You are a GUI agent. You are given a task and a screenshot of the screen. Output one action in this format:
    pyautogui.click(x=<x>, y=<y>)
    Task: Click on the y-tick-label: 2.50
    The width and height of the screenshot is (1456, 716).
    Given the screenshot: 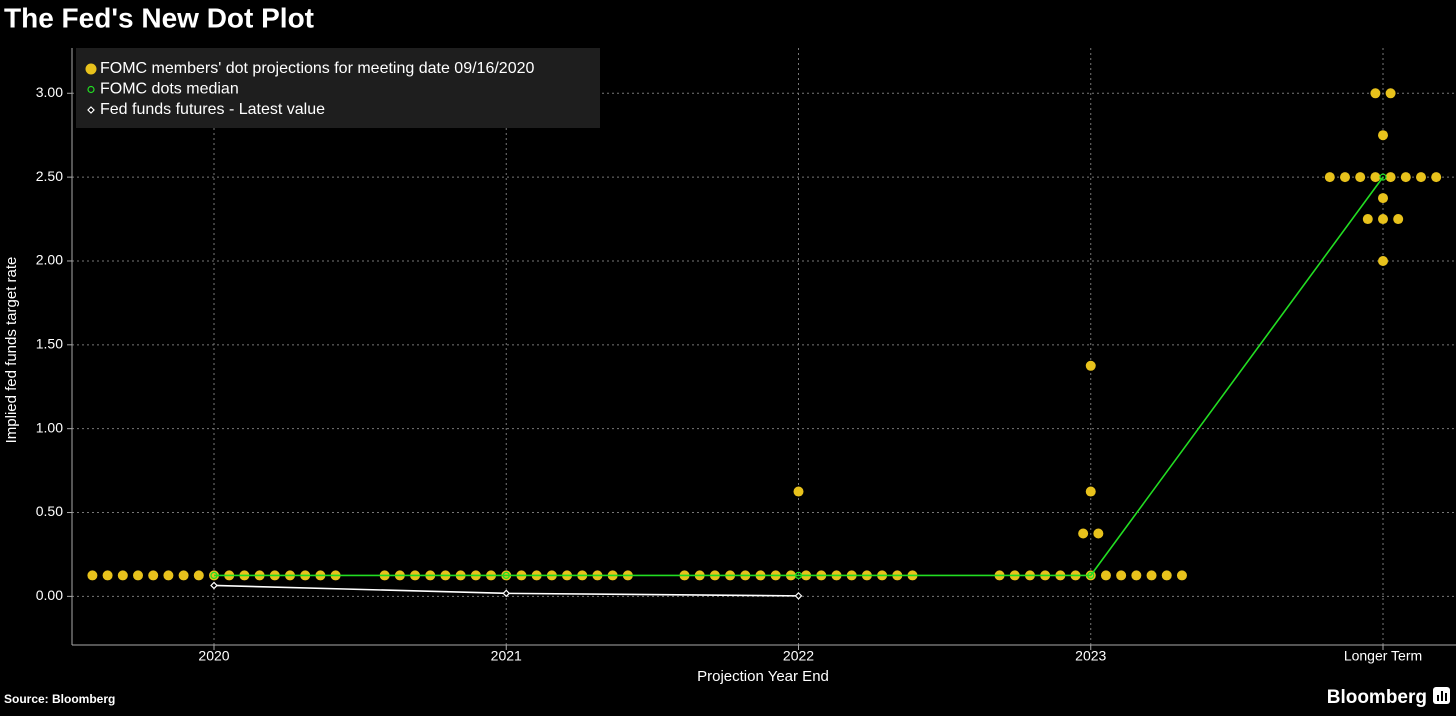 What is the action you would take?
    pyautogui.click(x=49, y=176)
    